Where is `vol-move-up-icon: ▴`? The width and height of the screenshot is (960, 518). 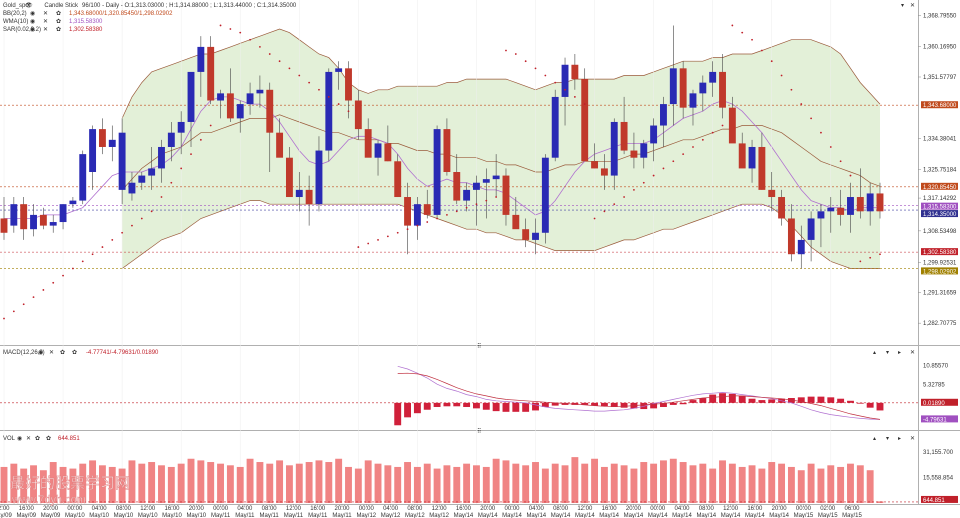
vol-move-up-icon: ▴ is located at coordinates (874, 439).